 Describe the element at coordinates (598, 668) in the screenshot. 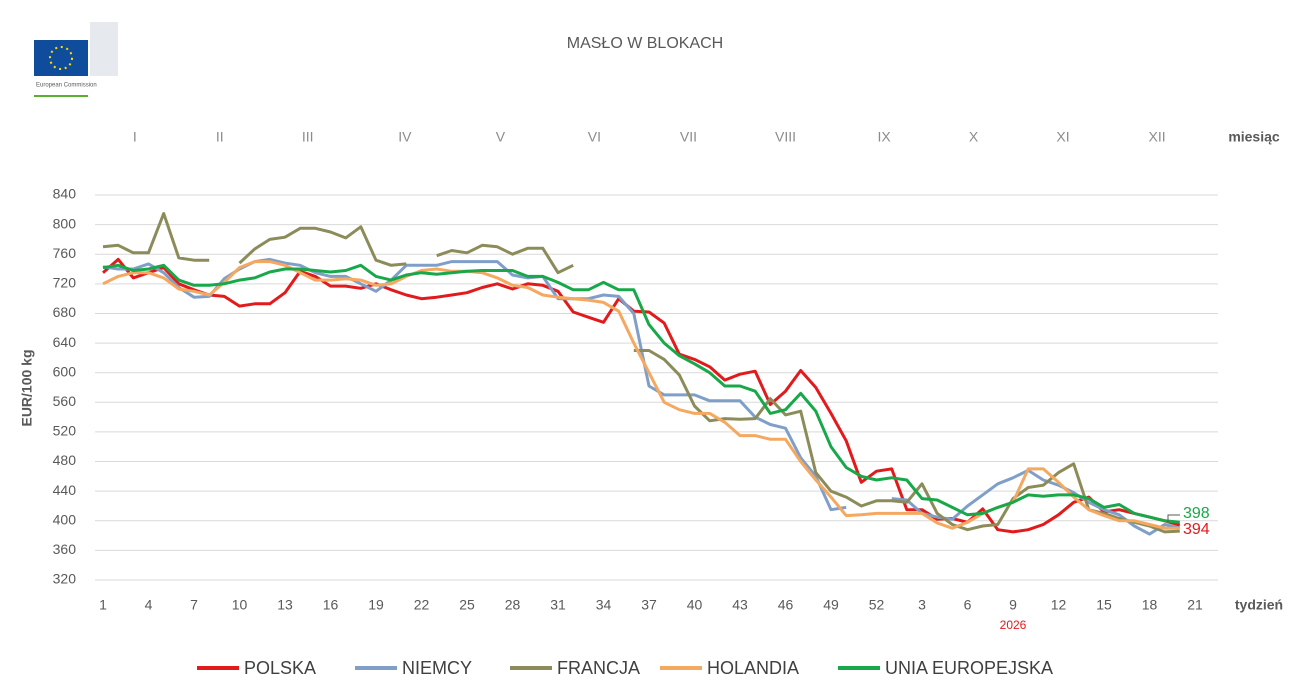

I see `legend-label: FRANCJA` at that location.